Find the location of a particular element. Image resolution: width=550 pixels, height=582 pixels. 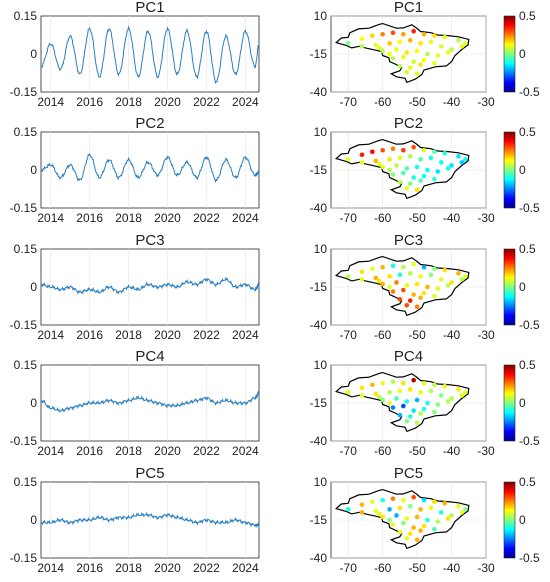

x-tick-label: 2014 is located at coordinates (50, 102).